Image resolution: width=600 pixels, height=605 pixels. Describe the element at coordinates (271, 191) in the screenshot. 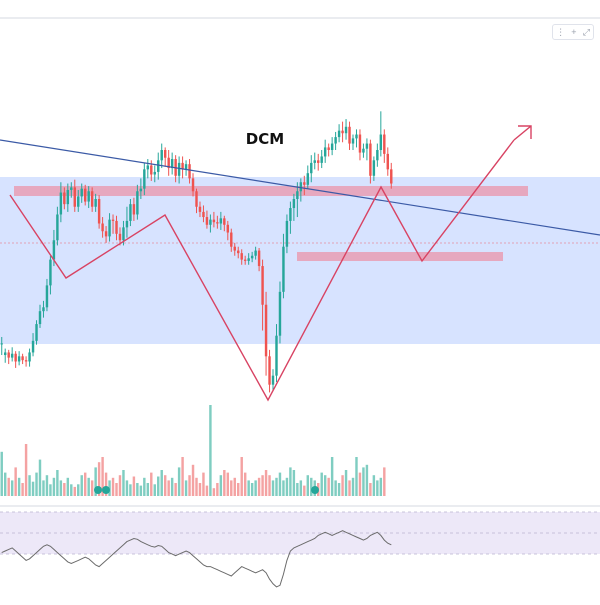

I see `resistance-band` at that location.